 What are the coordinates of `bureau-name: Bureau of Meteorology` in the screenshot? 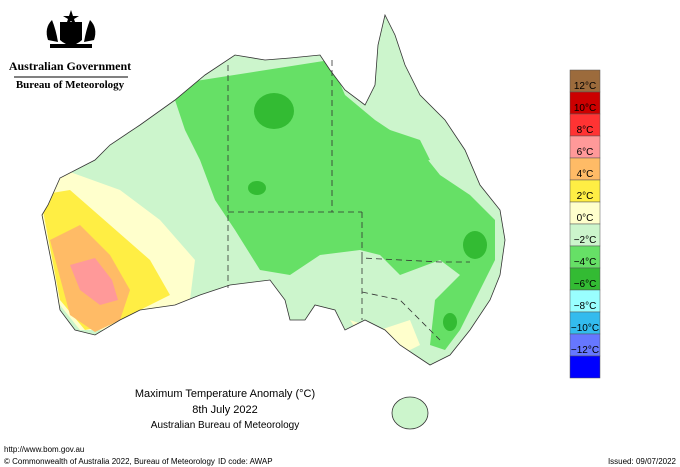 It's located at (70, 85).